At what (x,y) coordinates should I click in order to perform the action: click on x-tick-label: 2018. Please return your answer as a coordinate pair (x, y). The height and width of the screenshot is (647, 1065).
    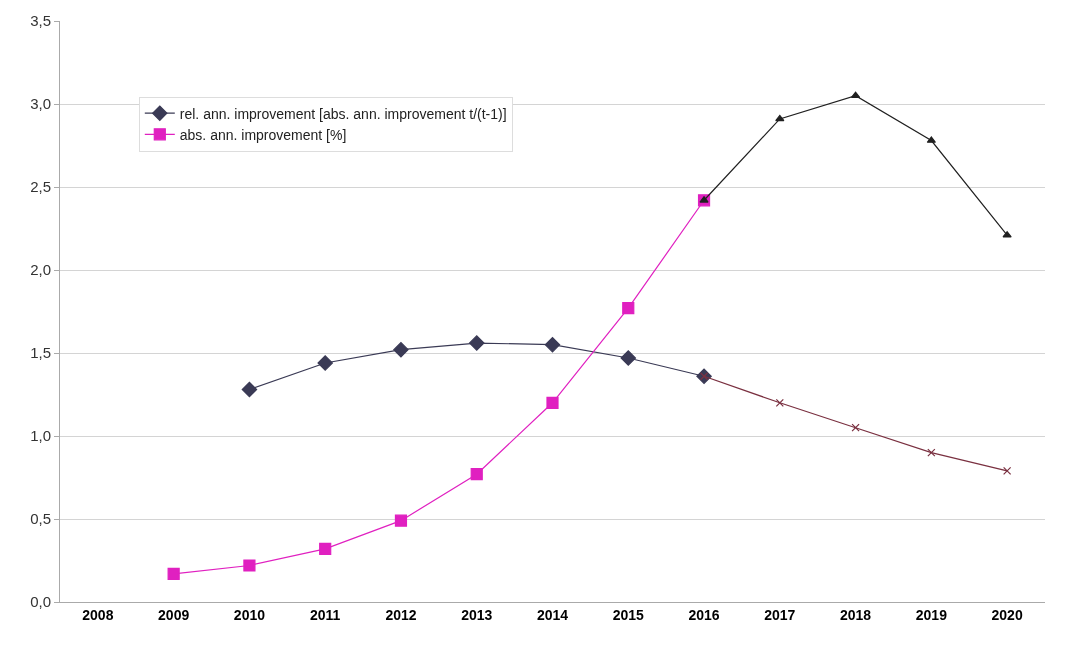
    Looking at the image, I should click on (856, 614).